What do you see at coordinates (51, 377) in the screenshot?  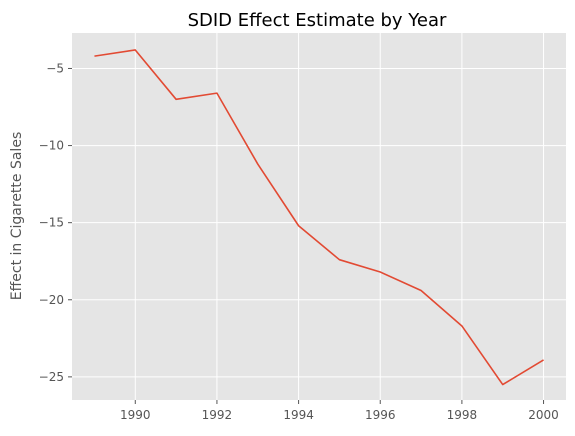 I see `y-tick-label: −25` at bounding box center [51, 377].